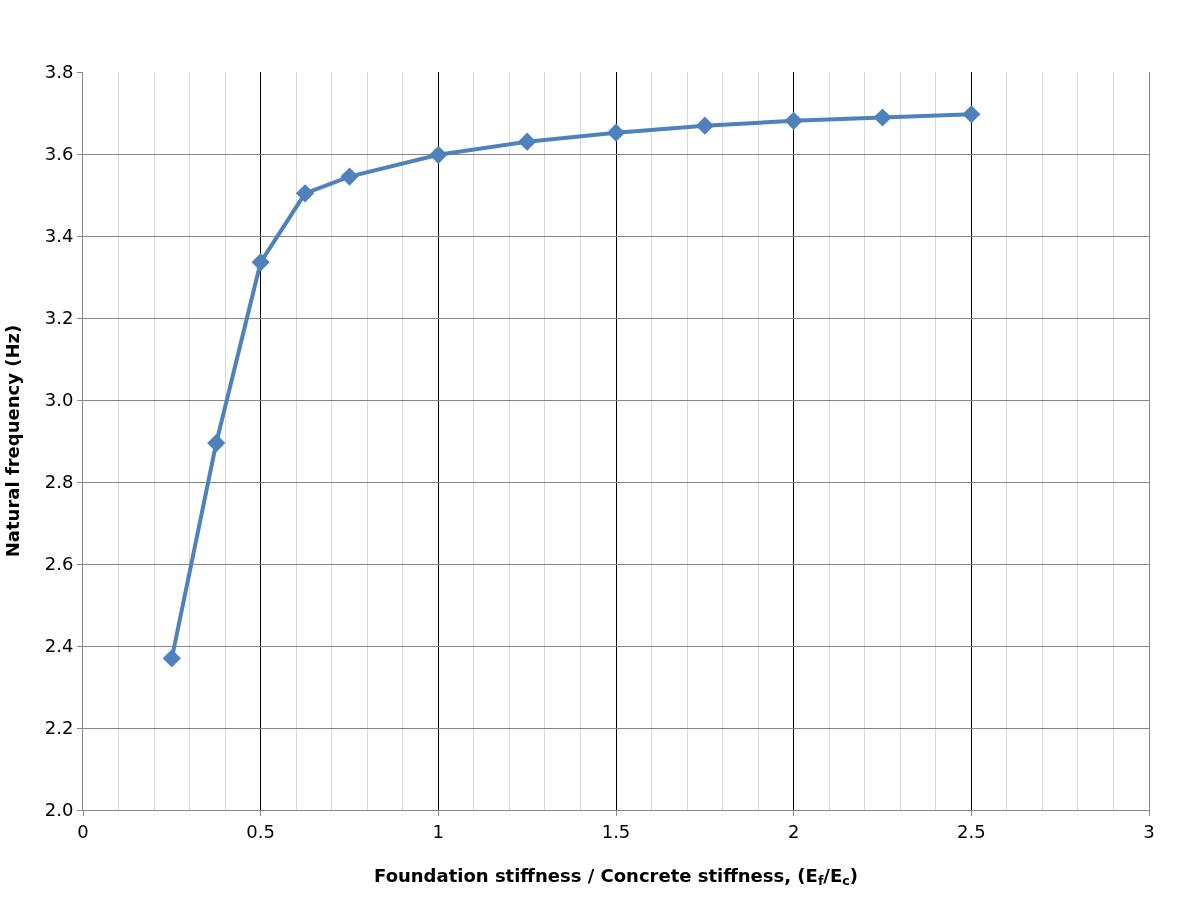 The image size is (1187, 900). I want to click on x-tick-label: 0, so click(83, 831).